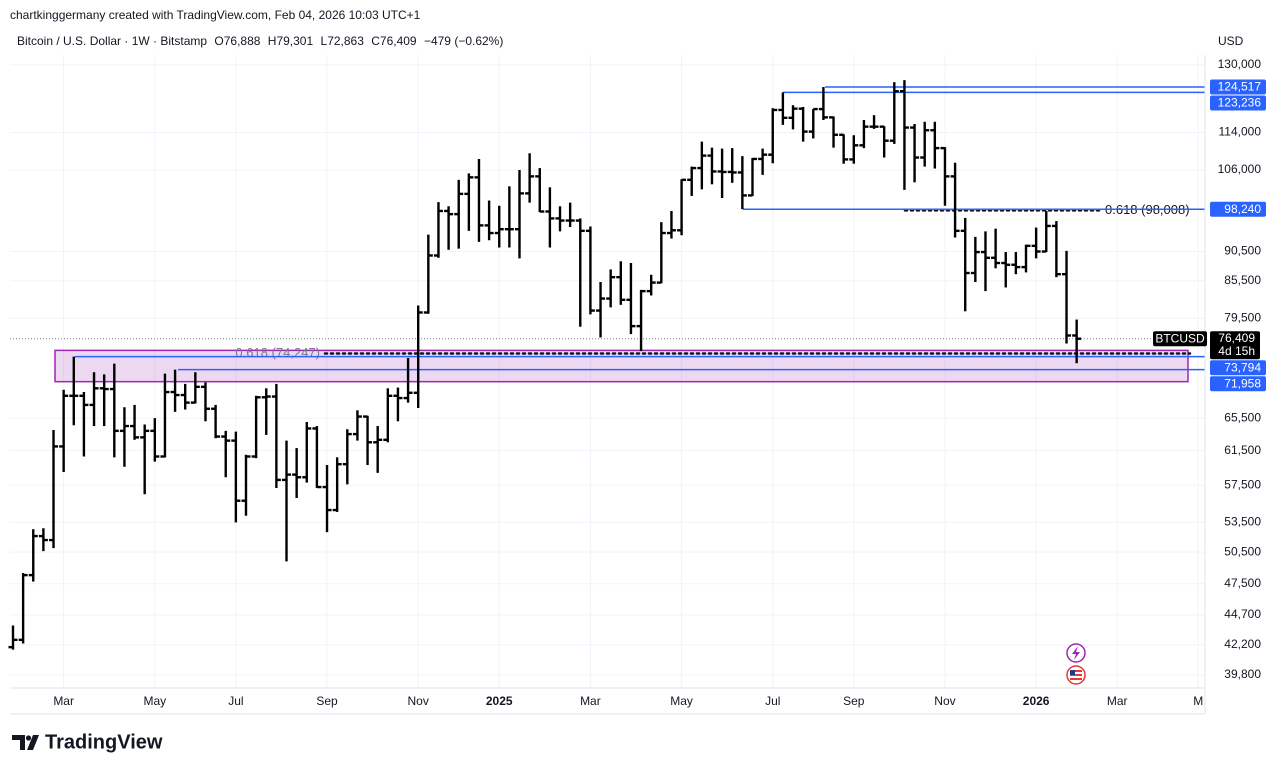 This screenshot has height=770, width=1280. What do you see at coordinates (277, 352) in the screenshot?
I see `fib-label: 0.618 (74,247)` at bounding box center [277, 352].